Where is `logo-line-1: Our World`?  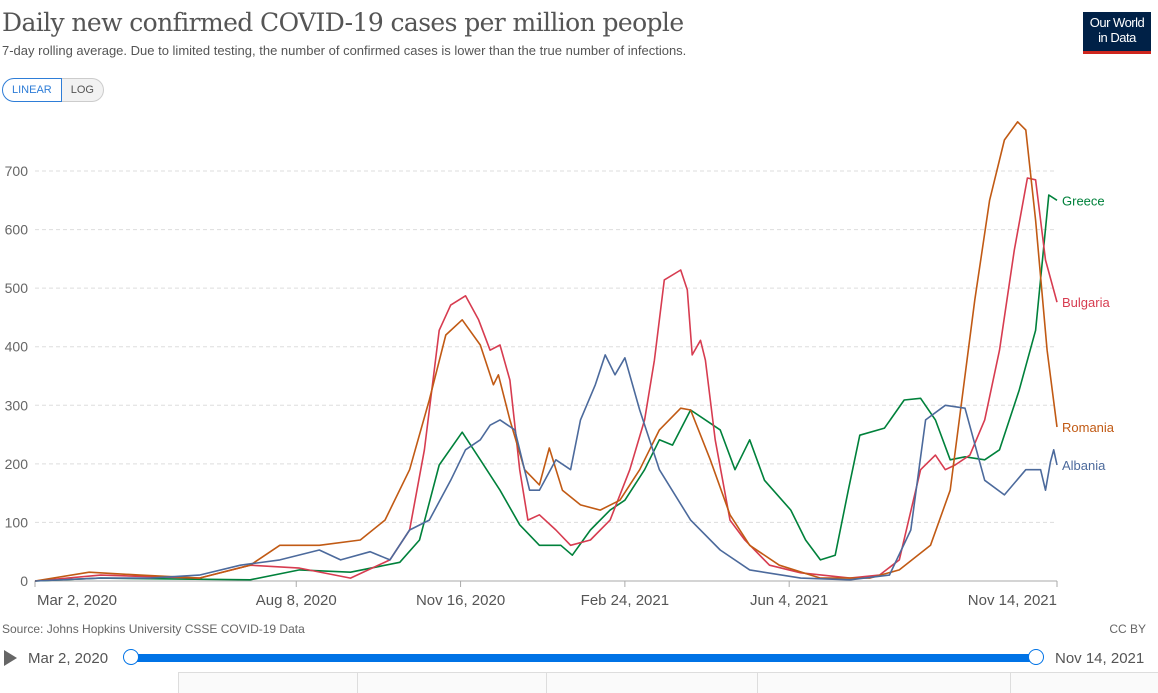 logo-line-1: Our World is located at coordinates (1117, 22).